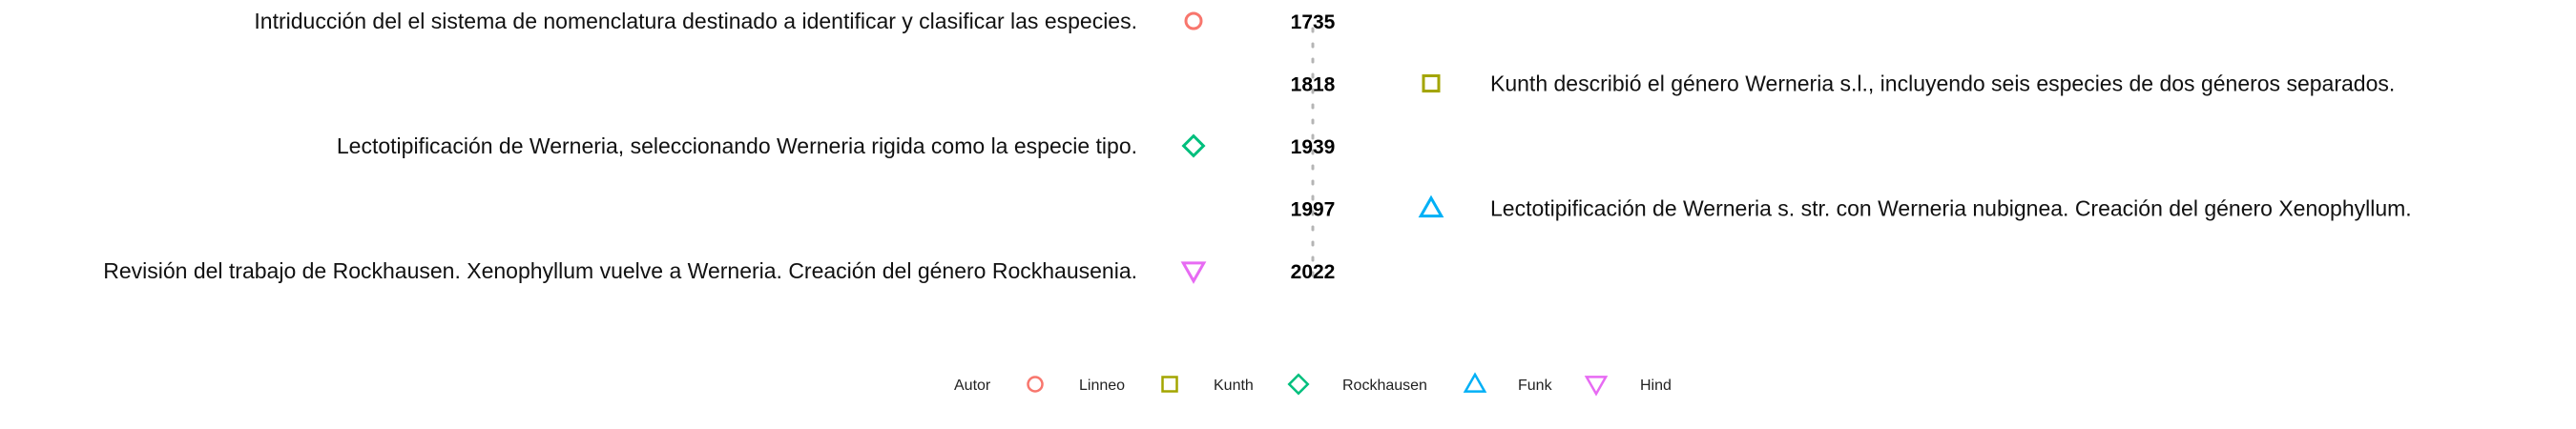 The height and width of the screenshot is (429, 2576). I want to click on event-marker-funk, so click(1431, 206).